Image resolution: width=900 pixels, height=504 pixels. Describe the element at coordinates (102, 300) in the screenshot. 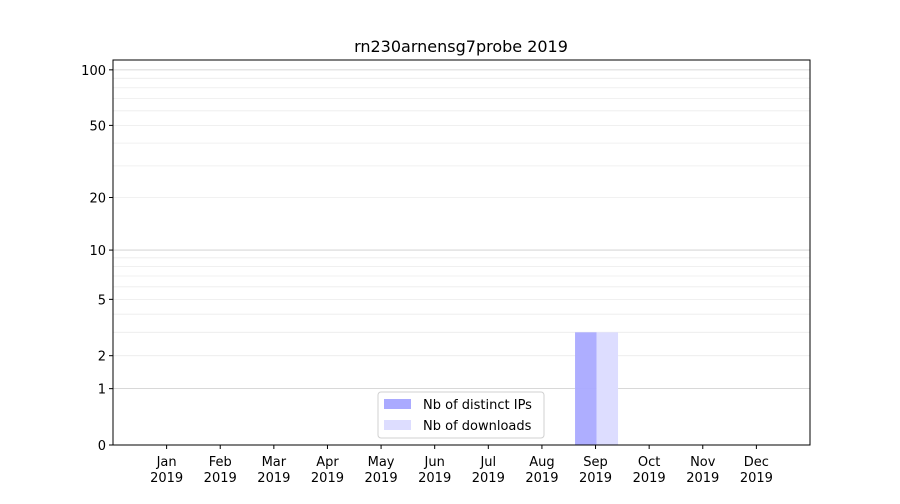

I see `y-tick-label: 5` at that location.